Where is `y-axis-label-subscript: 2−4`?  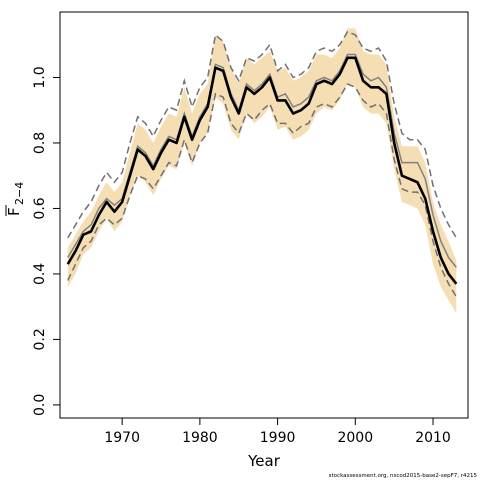
y-axis-label-subscript: 2−4 is located at coordinates (19, 193).